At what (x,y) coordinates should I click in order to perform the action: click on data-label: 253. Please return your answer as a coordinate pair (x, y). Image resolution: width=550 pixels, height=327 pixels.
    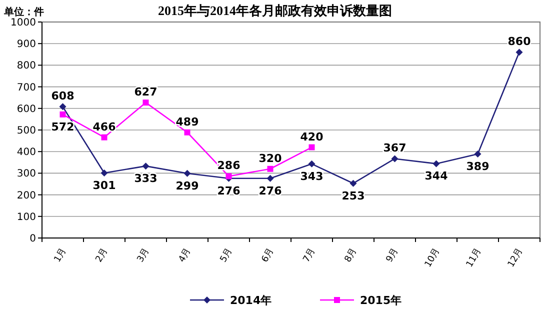
    Looking at the image, I should click on (353, 195).